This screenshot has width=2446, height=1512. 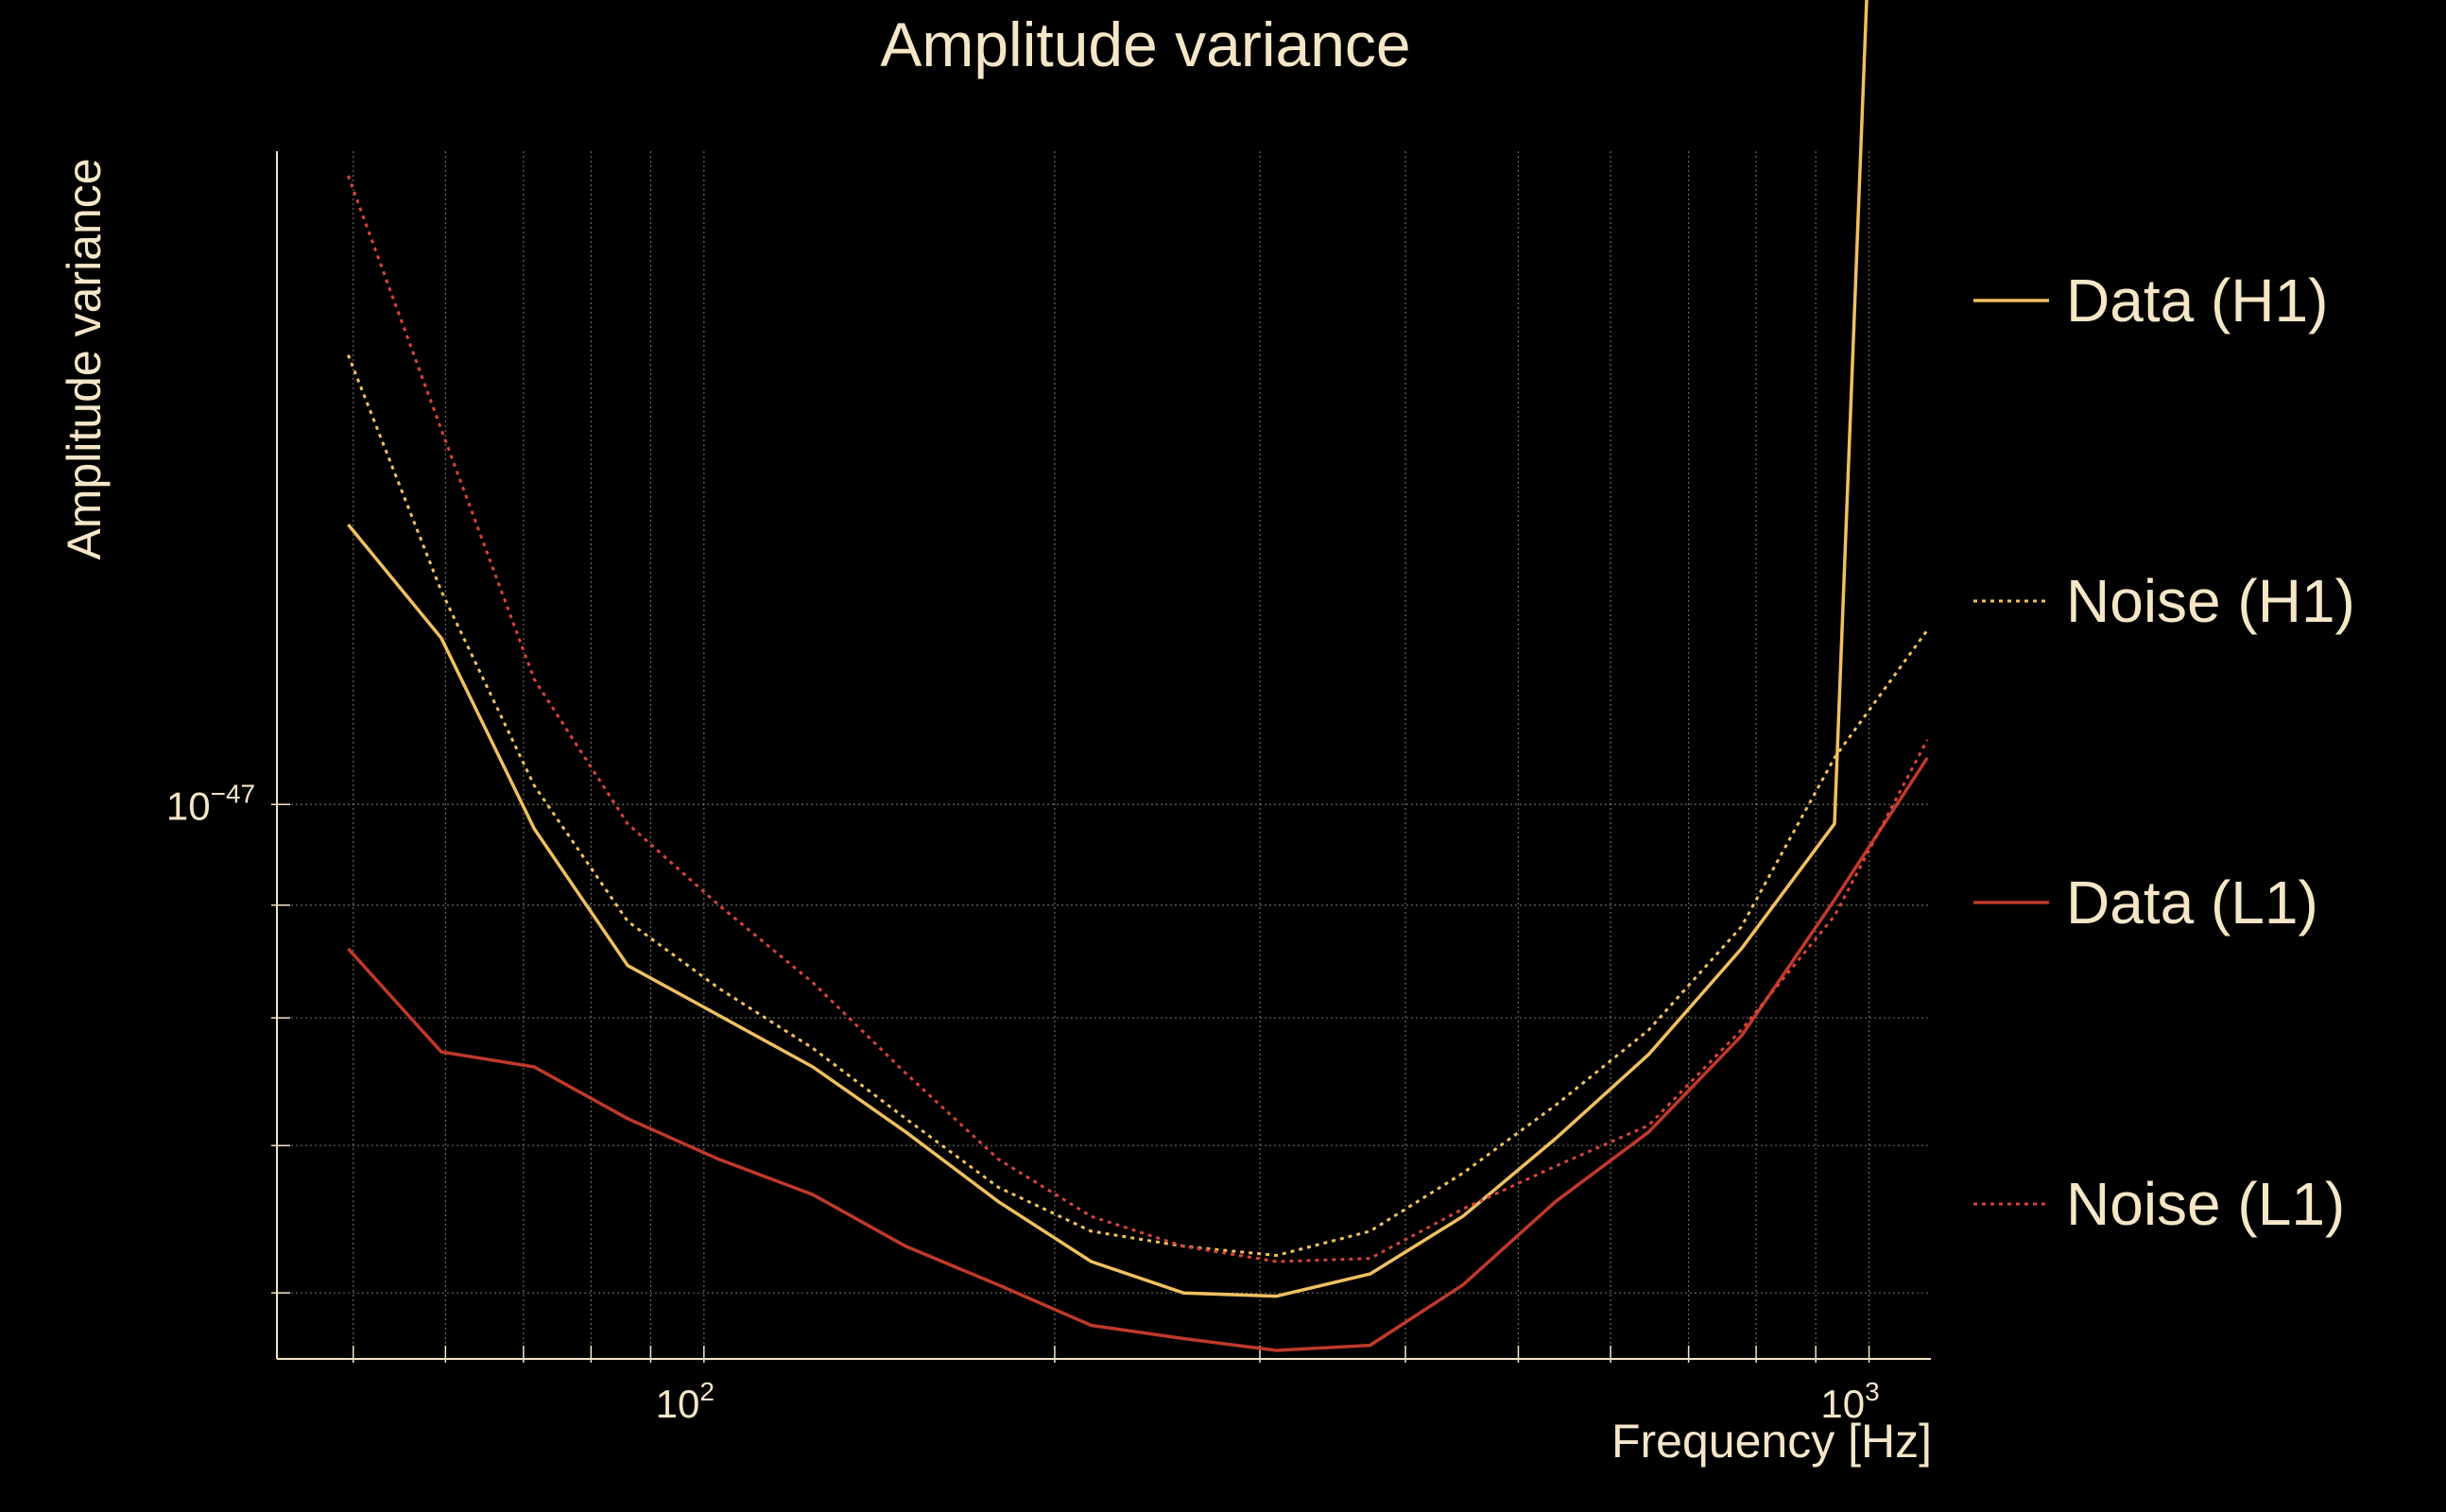 I want to click on legend-label: Noise (L1), so click(x=2205, y=1204).